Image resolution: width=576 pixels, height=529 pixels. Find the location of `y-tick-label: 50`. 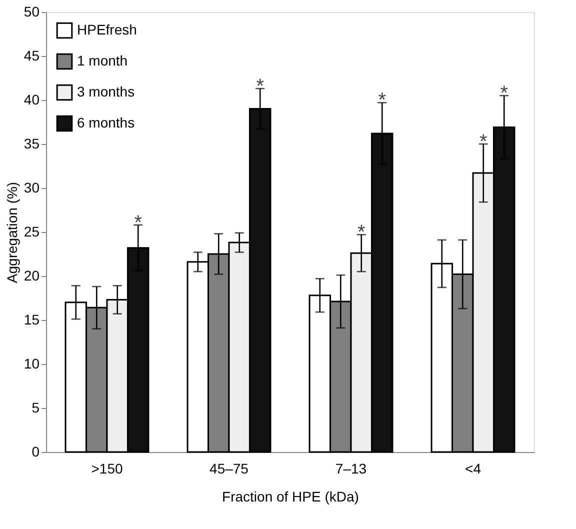

y-tick-label: 50 is located at coordinates (32, 12).